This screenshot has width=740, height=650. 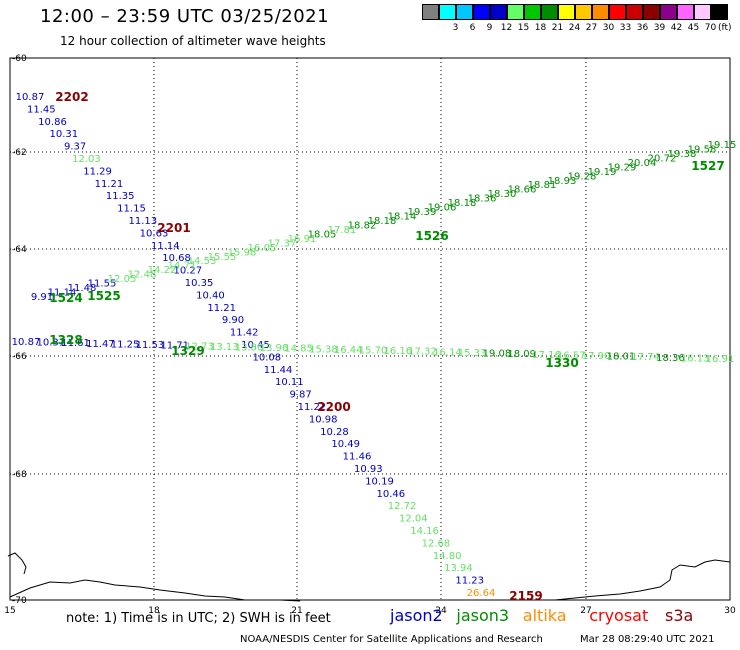 What do you see at coordinates (323, 349) in the screenshot?
I see `wave-height-reading: 15.38` at bounding box center [323, 349].